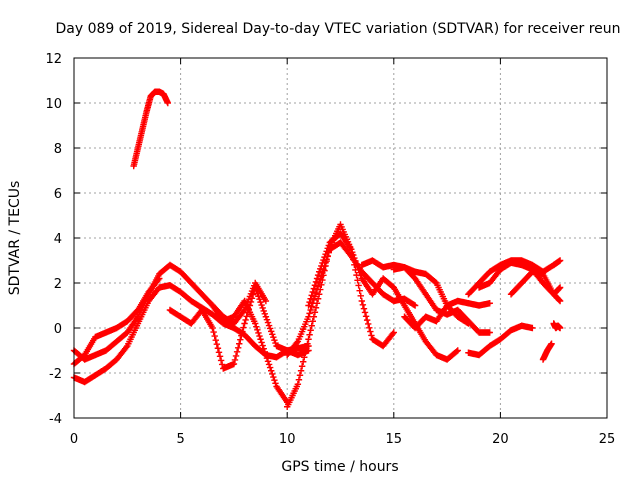  I want to click on x-axis-label: GPS time / hours, so click(339, 467).